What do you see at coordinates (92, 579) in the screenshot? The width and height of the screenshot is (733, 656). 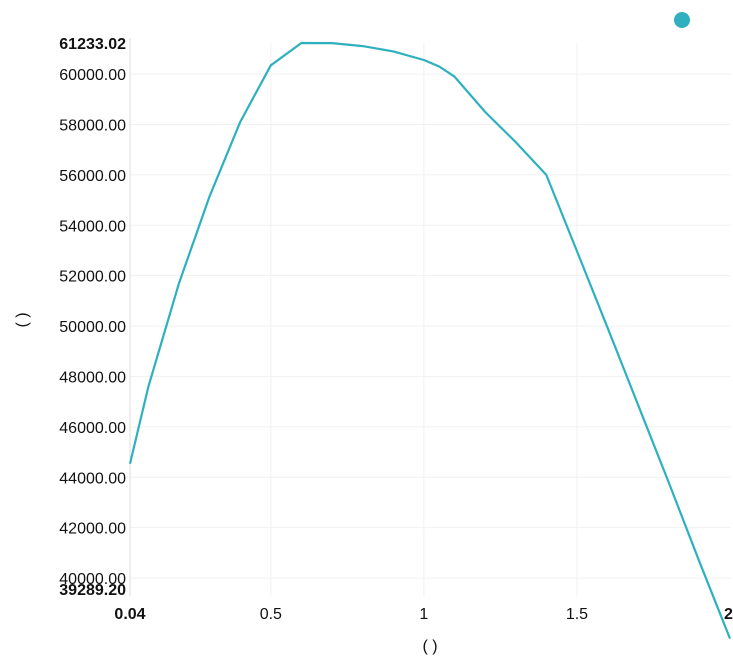 I see `y-tick-label: 40000.00` at bounding box center [92, 579].